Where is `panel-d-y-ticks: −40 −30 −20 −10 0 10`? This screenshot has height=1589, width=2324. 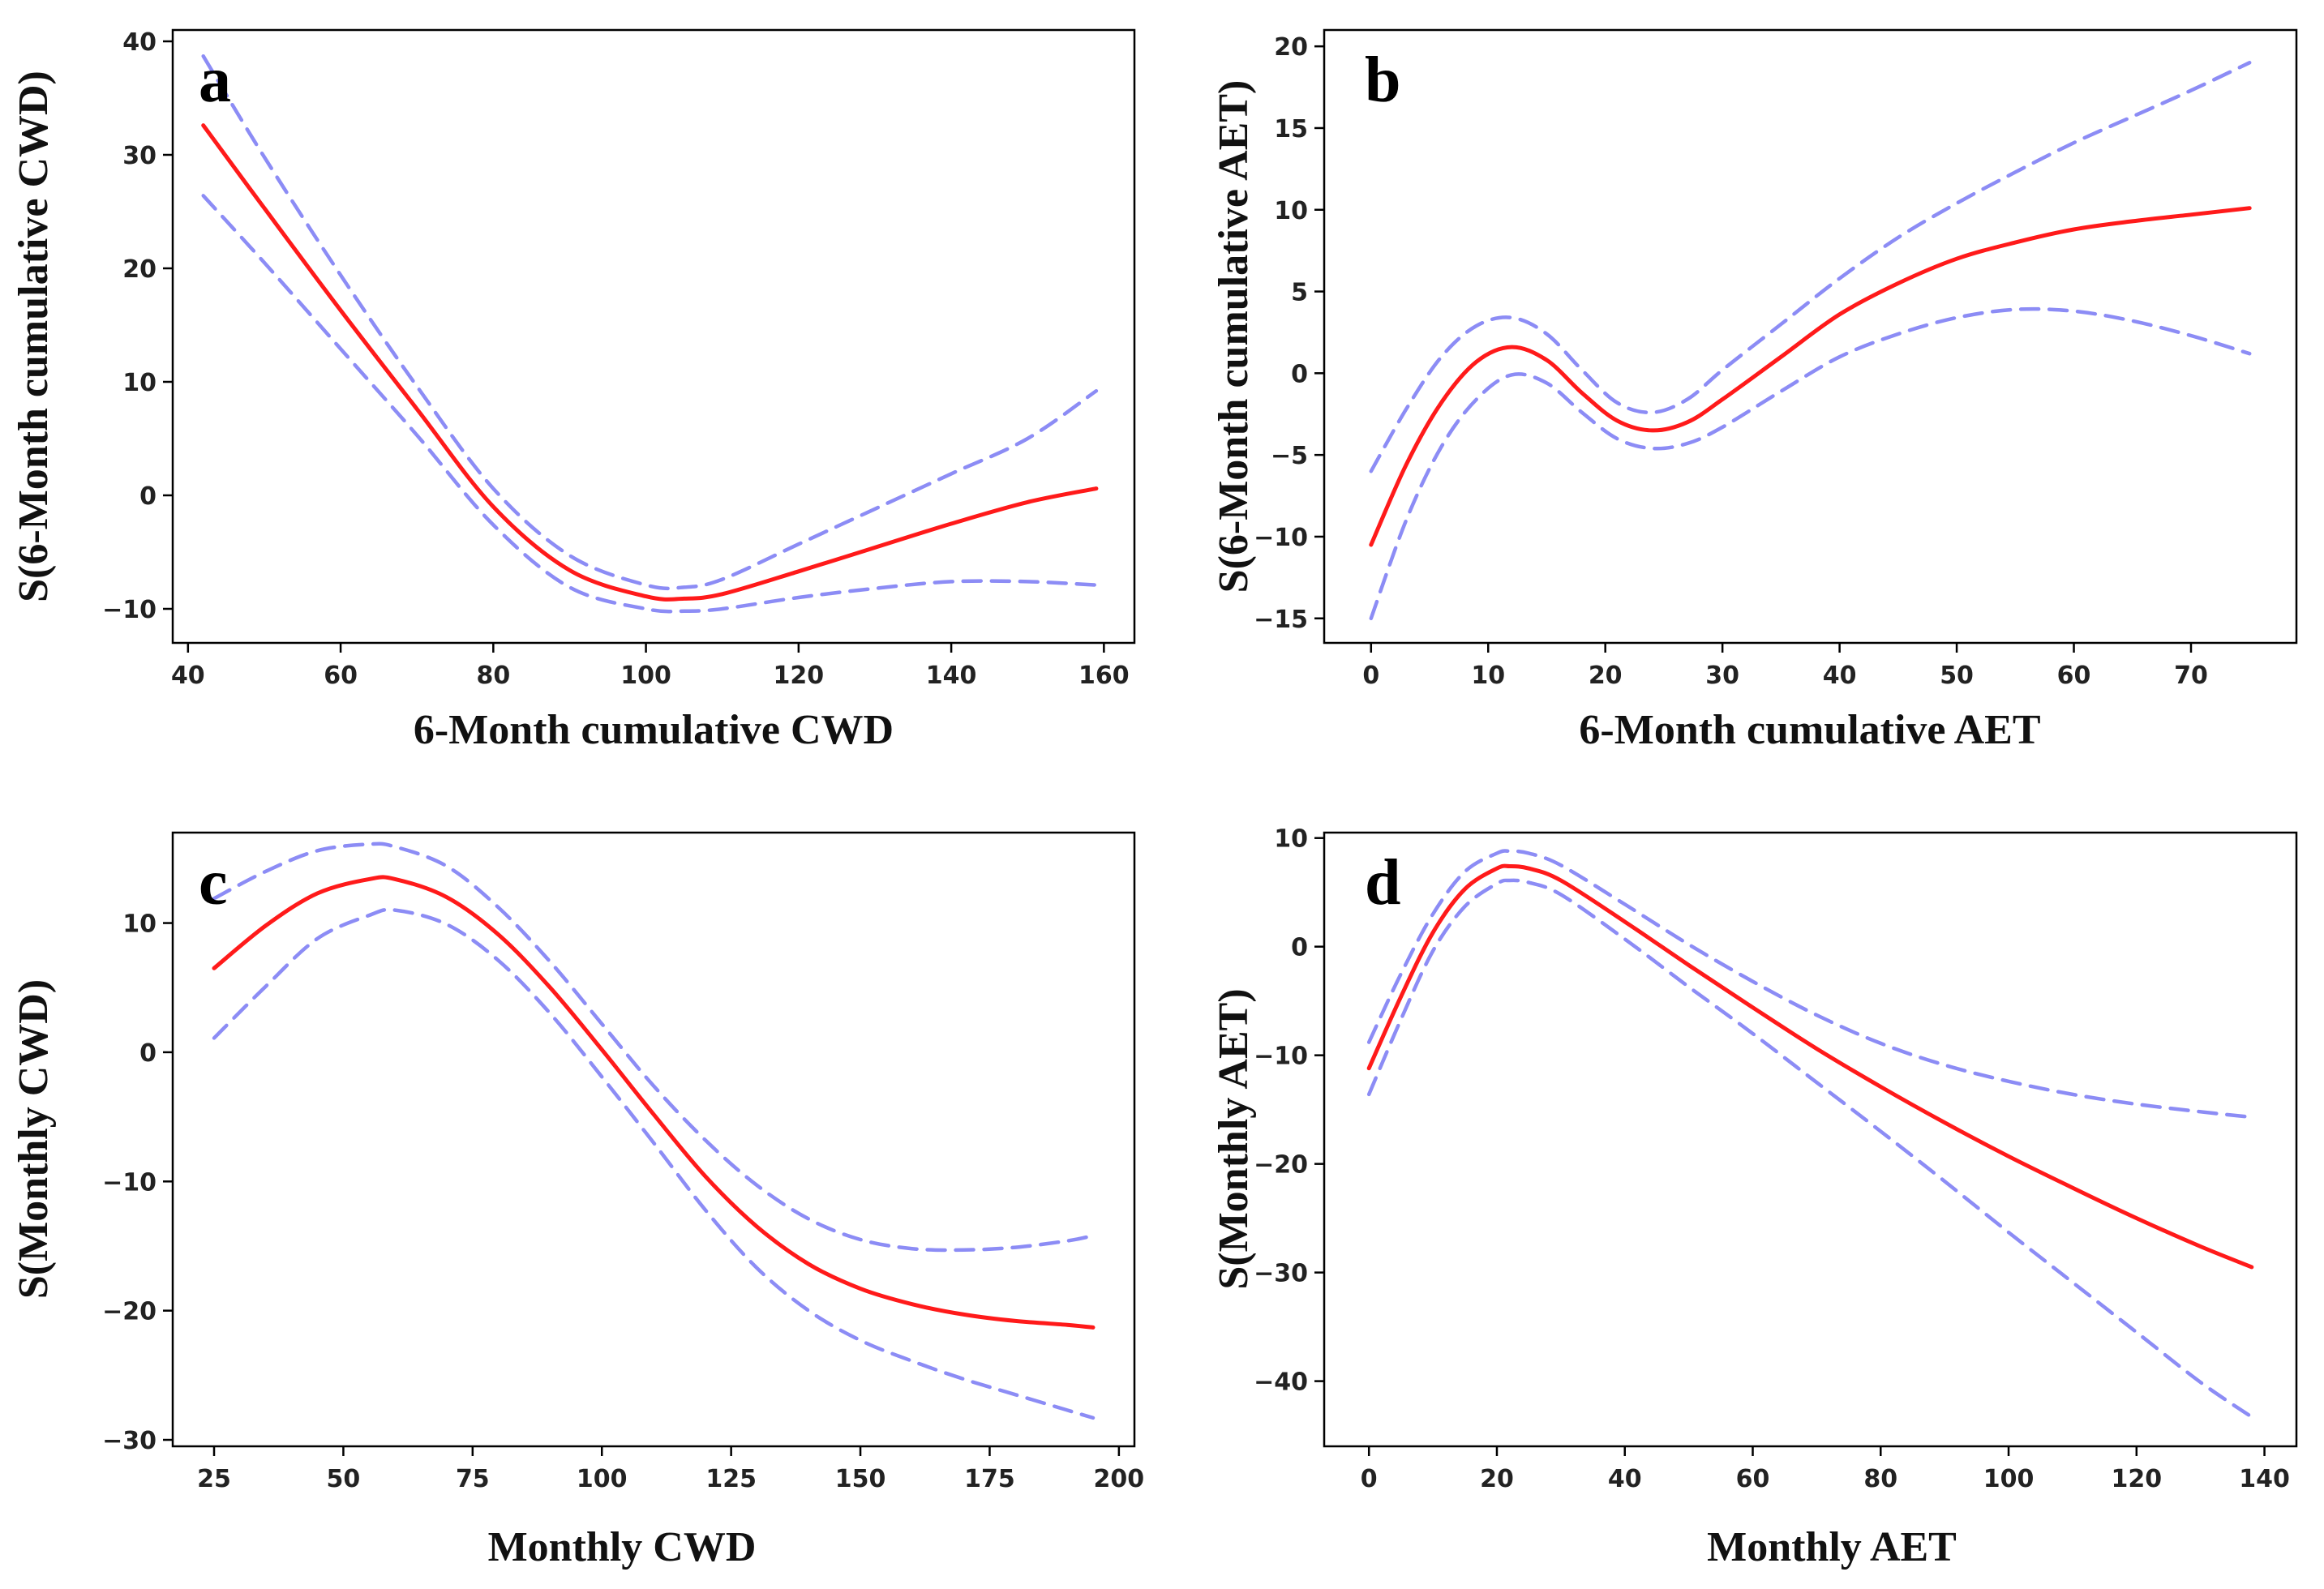 panel-d-y-ticks: −40 −30 −20 −10 0 10 is located at coordinates (1289, 1111).